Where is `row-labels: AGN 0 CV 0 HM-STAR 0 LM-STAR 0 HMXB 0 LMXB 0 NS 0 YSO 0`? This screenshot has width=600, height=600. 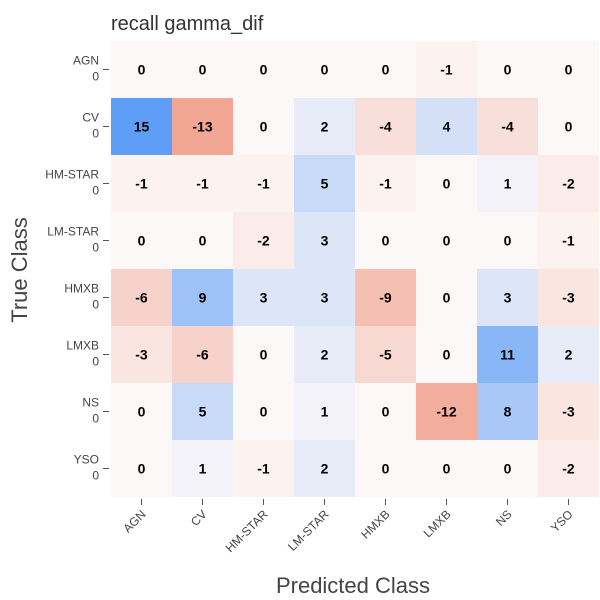 row-labels: AGN 0 CV 0 HM-STAR 0 LM-STAR 0 HMXB 0 LMXB 0 NS 0 YSO 0 is located at coordinates (77, 268).